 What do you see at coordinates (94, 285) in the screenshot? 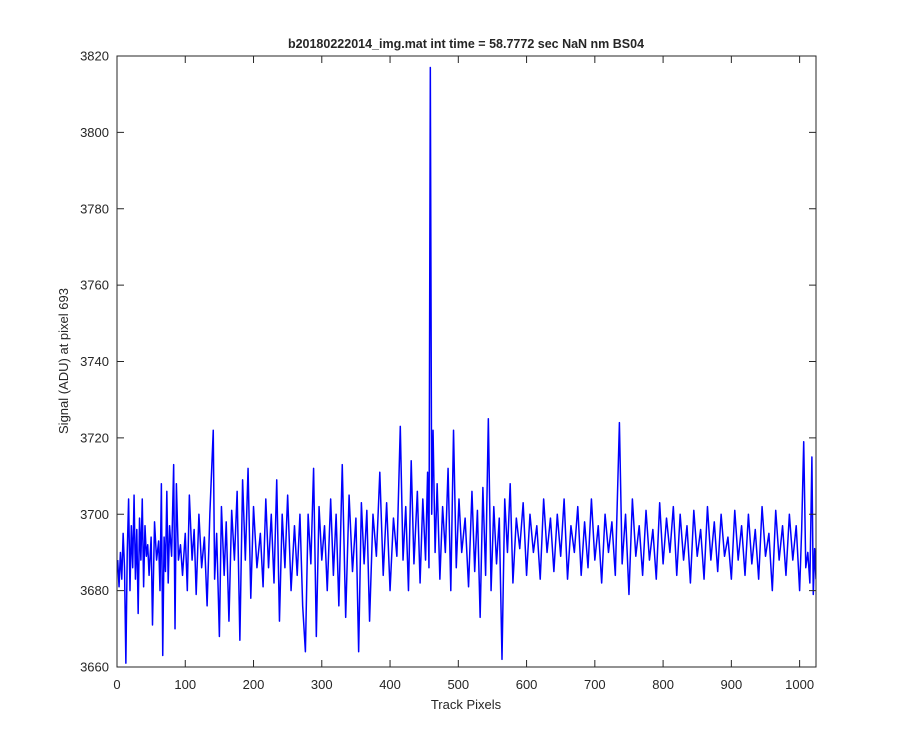
I see `y-tick-label: 3760` at bounding box center [94, 285].